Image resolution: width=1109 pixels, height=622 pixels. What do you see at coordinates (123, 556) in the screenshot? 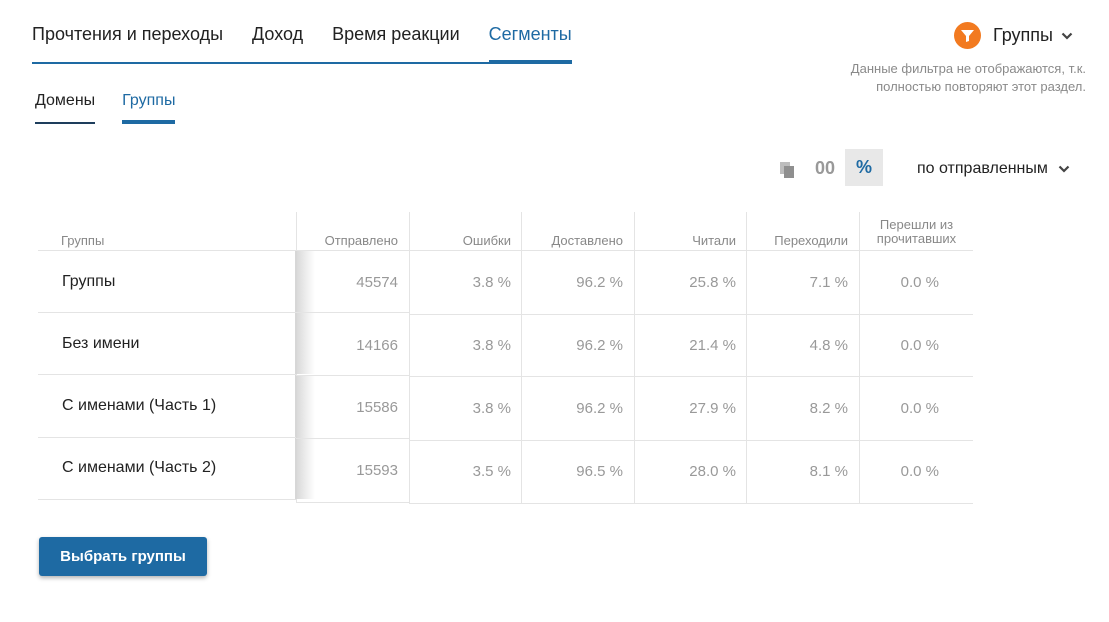
I see `select-groups-button: Выбрать группы` at bounding box center [123, 556].